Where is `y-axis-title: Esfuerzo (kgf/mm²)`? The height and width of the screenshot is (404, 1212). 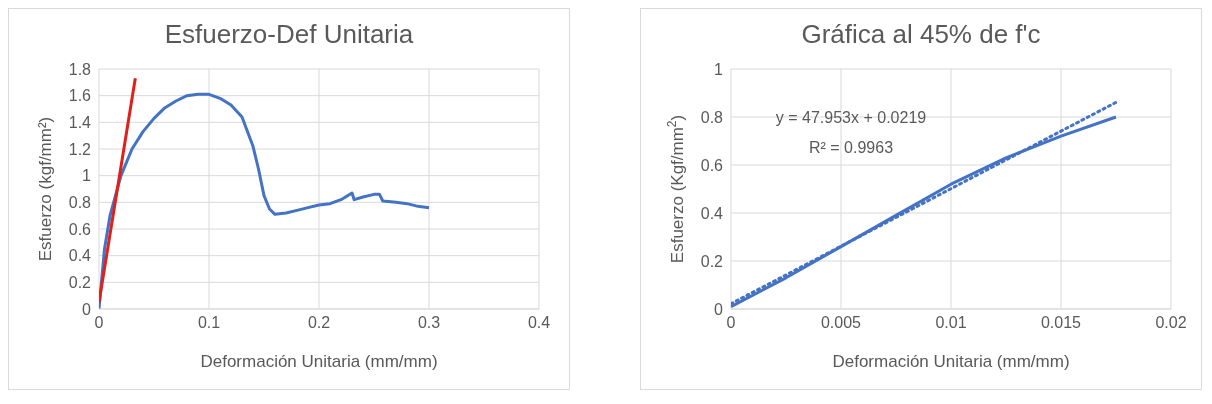
y-axis-title: Esfuerzo (kgf/mm²) is located at coordinates (45, 189).